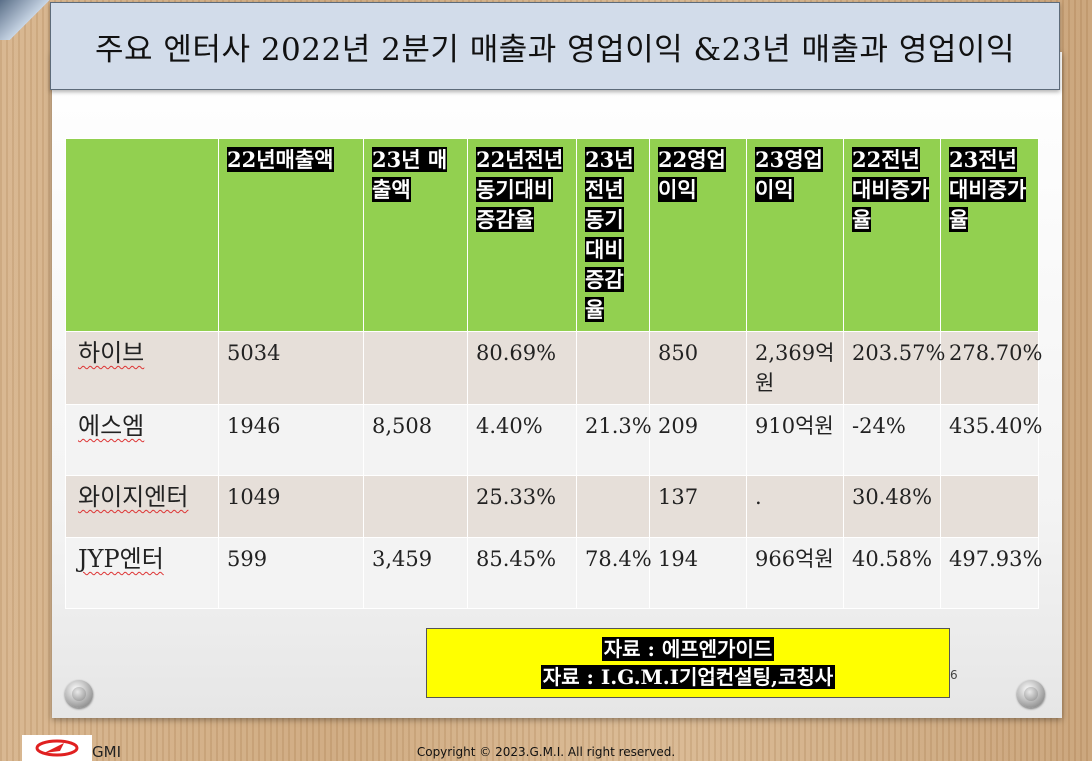 Image resolution: width=1092 pixels, height=761 pixels. Describe the element at coordinates (795, 440) in the screenshot. I see `table-cell: 910억원` at that location.